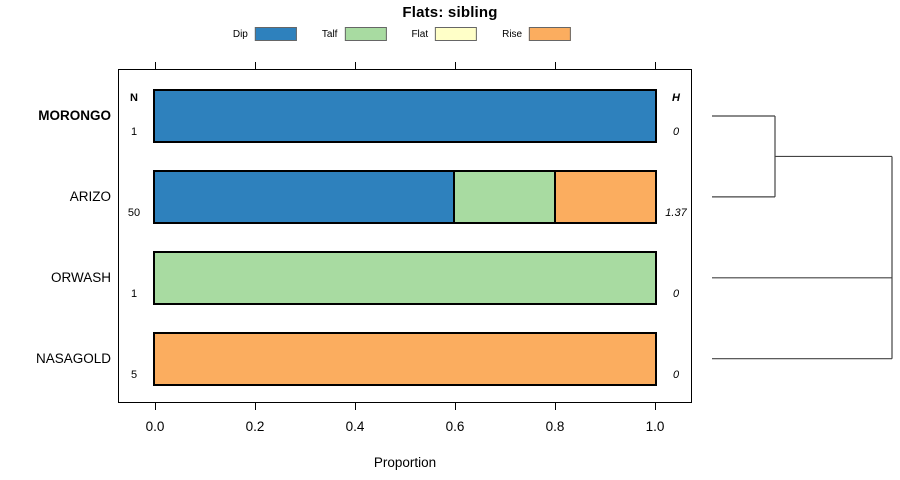  What do you see at coordinates (365, 34) in the screenshot?
I see `legend-swatch-talf` at bounding box center [365, 34].